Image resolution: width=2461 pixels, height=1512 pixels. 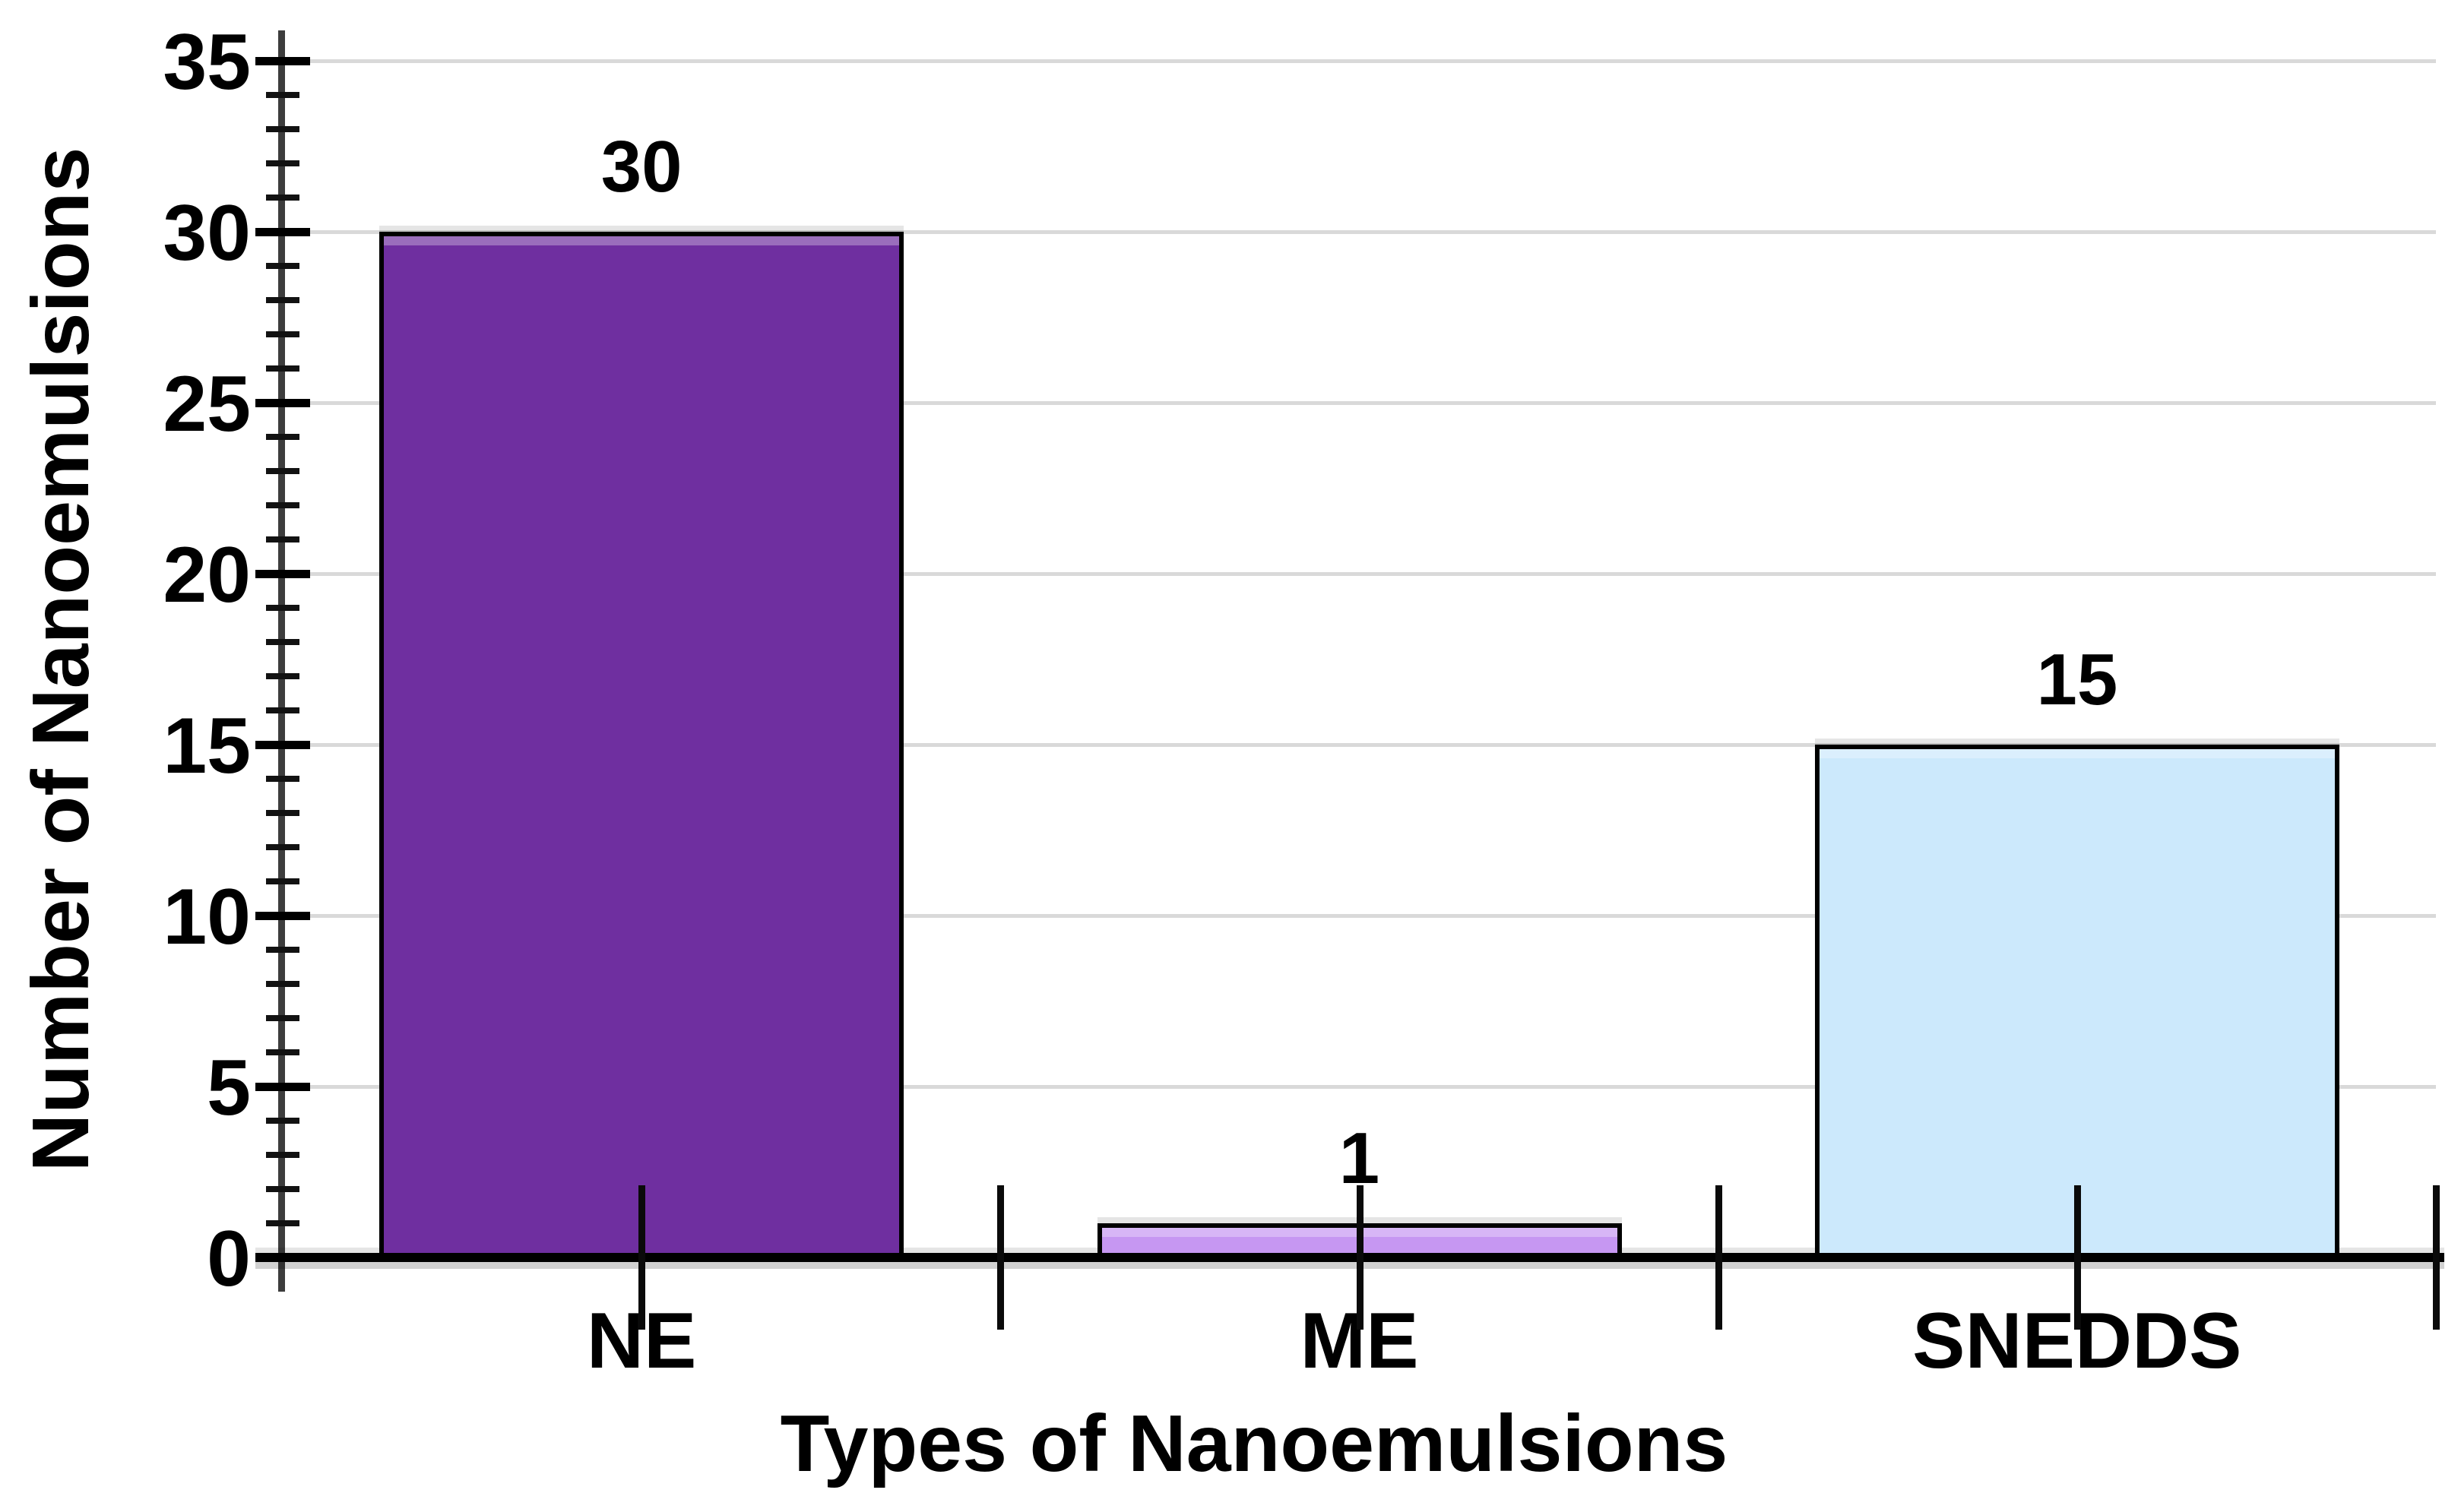 What do you see at coordinates (229, 1088) in the screenshot?
I see `y-tick-label: 5` at bounding box center [229, 1088].